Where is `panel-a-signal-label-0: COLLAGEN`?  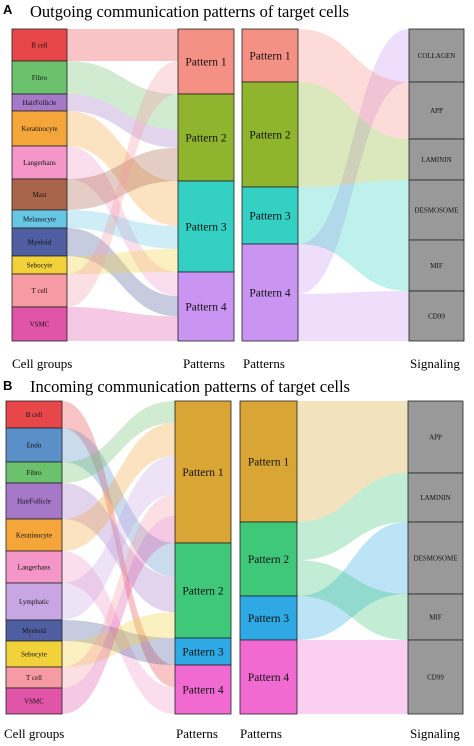
panel-a-signal-label-0: COLLAGEN is located at coordinates (437, 56).